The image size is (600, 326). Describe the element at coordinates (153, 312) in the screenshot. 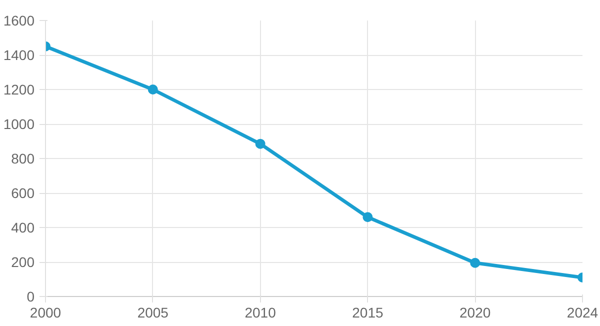

I see `x-tick-label: 2005` at that location.